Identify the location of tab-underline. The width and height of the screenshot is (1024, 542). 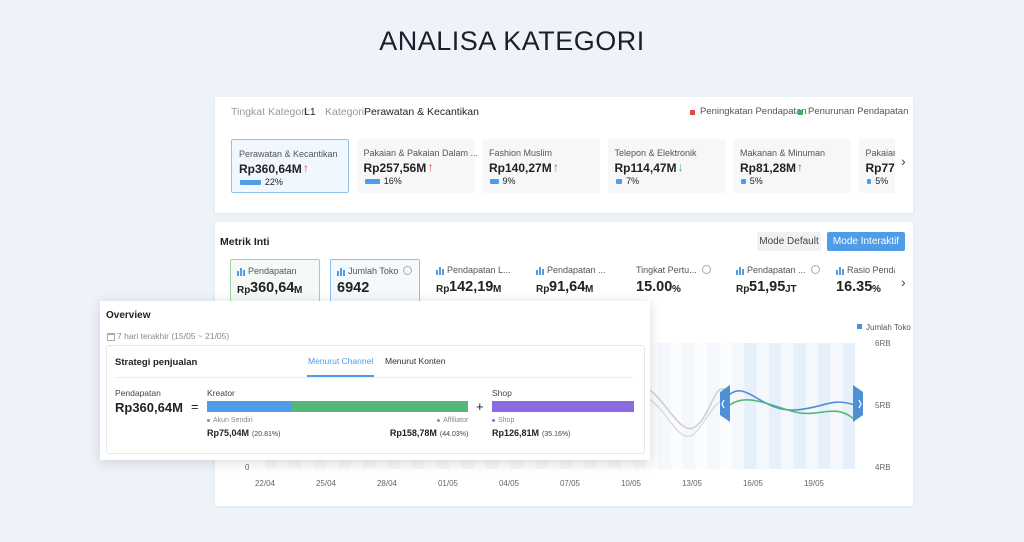
(340, 376).